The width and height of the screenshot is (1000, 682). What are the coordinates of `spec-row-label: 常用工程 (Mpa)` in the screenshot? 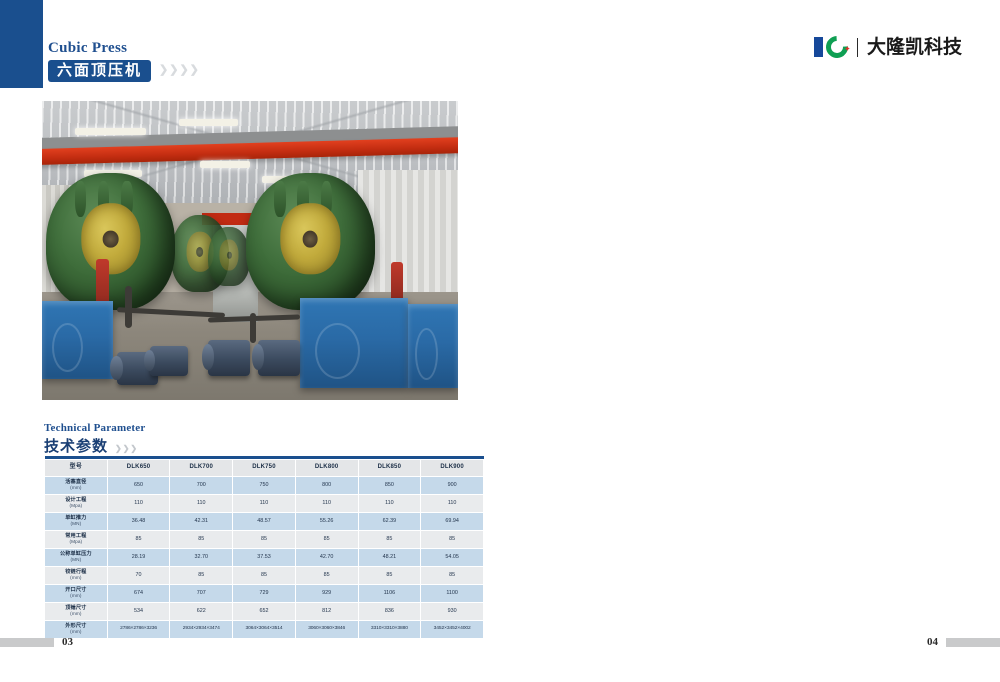 It's located at (76, 539).